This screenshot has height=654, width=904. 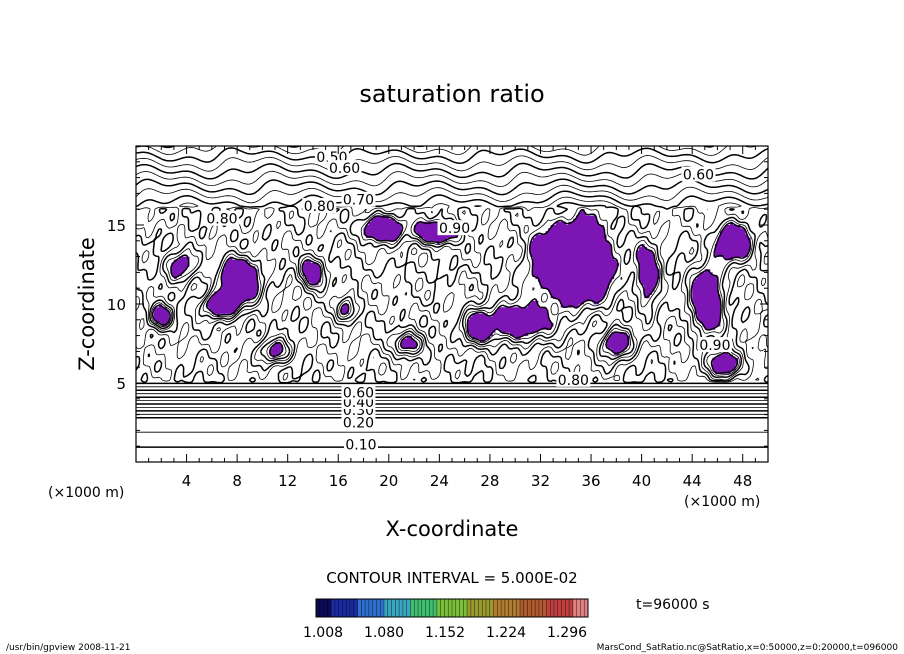 I want to click on contour-label: 0.10, so click(x=360, y=446).